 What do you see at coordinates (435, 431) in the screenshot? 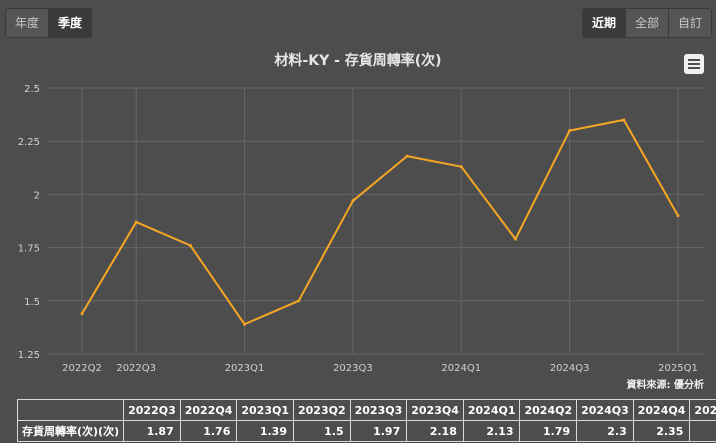
I see `table-value-cell: 2.18` at bounding box center [435, 431].